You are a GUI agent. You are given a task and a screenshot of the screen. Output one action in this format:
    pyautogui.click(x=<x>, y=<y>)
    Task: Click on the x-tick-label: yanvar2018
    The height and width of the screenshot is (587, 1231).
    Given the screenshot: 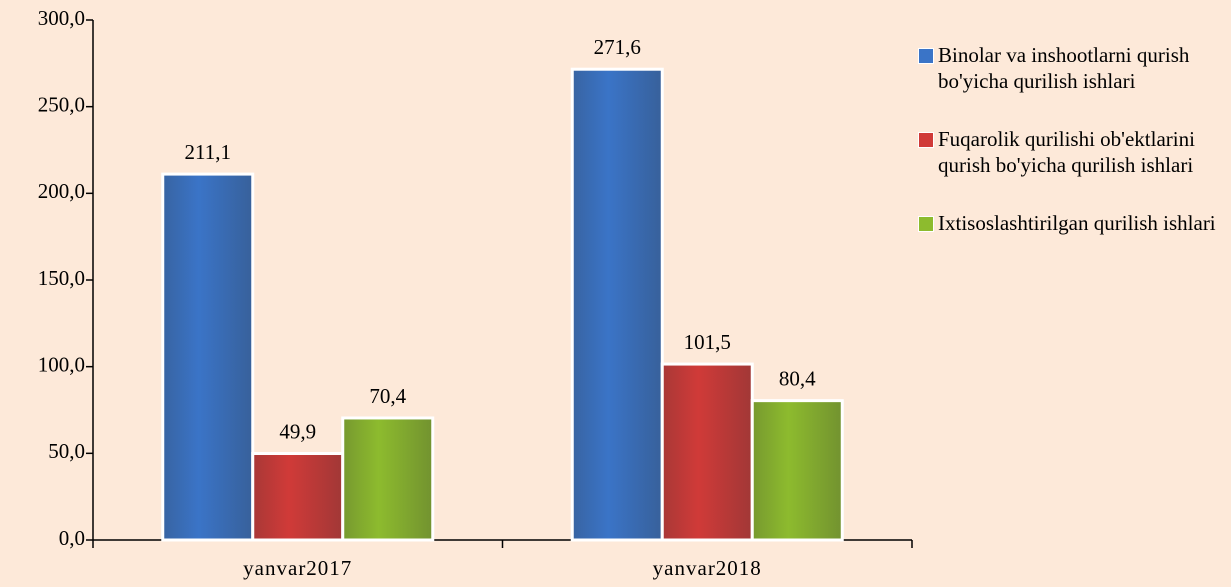 What is the action you would take?
    pyautogui.click(x=707, y=568)
    